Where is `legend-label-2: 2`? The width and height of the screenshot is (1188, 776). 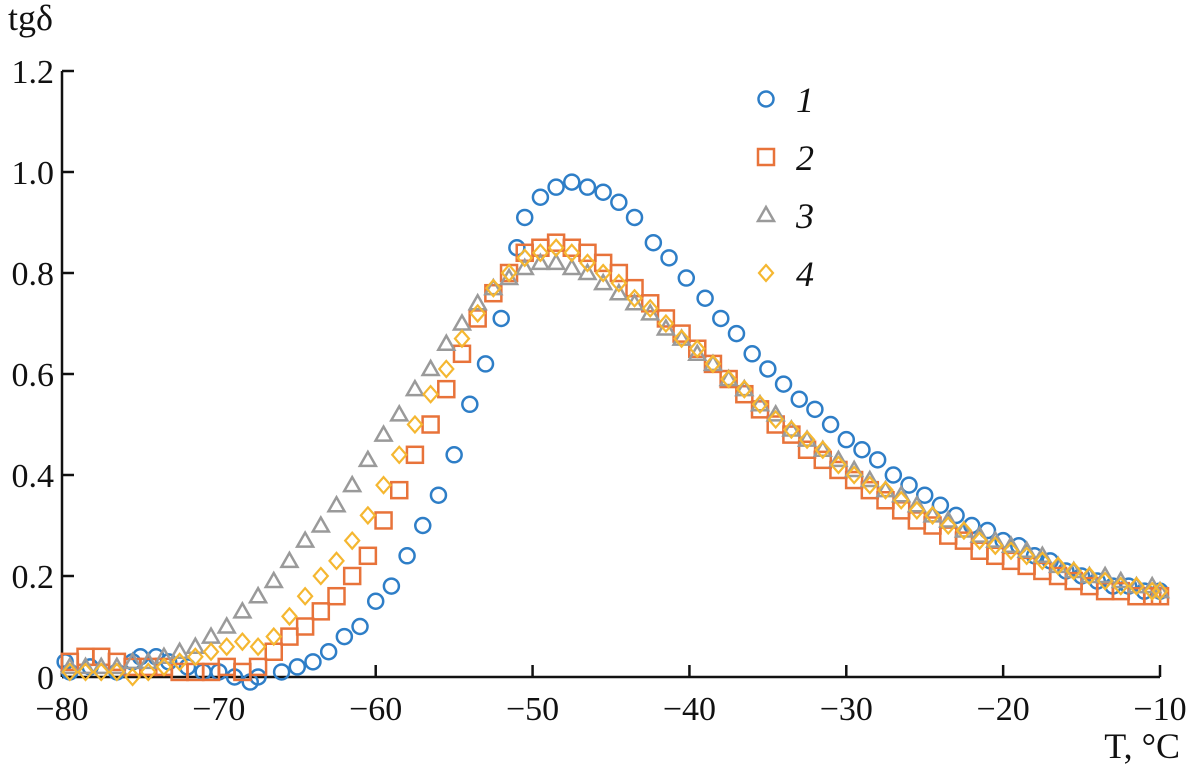 legend-label-2: 2 is located at coordinates (805, 158).